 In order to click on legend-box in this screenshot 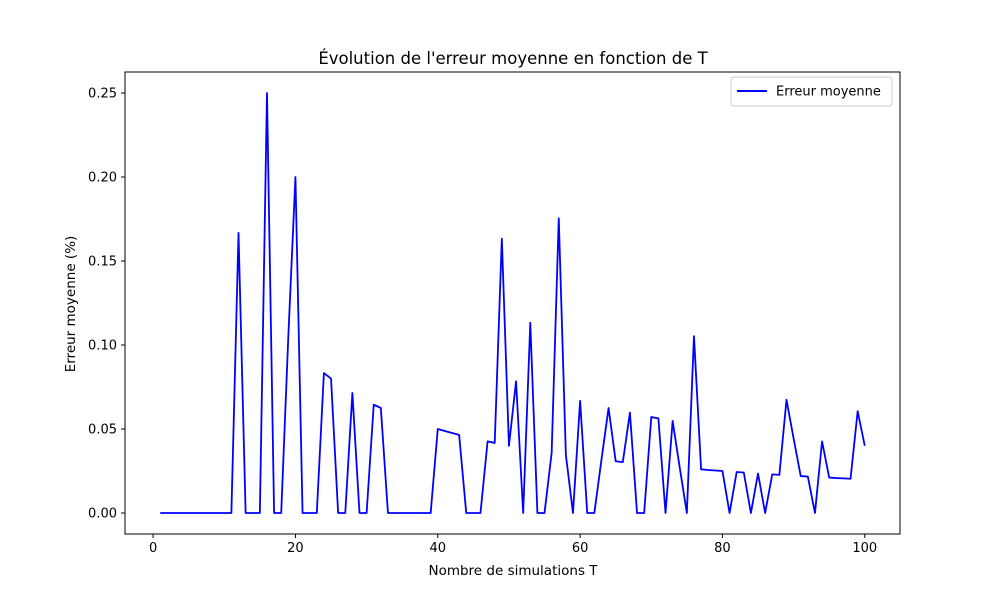, I will do `click(811, 91)`.